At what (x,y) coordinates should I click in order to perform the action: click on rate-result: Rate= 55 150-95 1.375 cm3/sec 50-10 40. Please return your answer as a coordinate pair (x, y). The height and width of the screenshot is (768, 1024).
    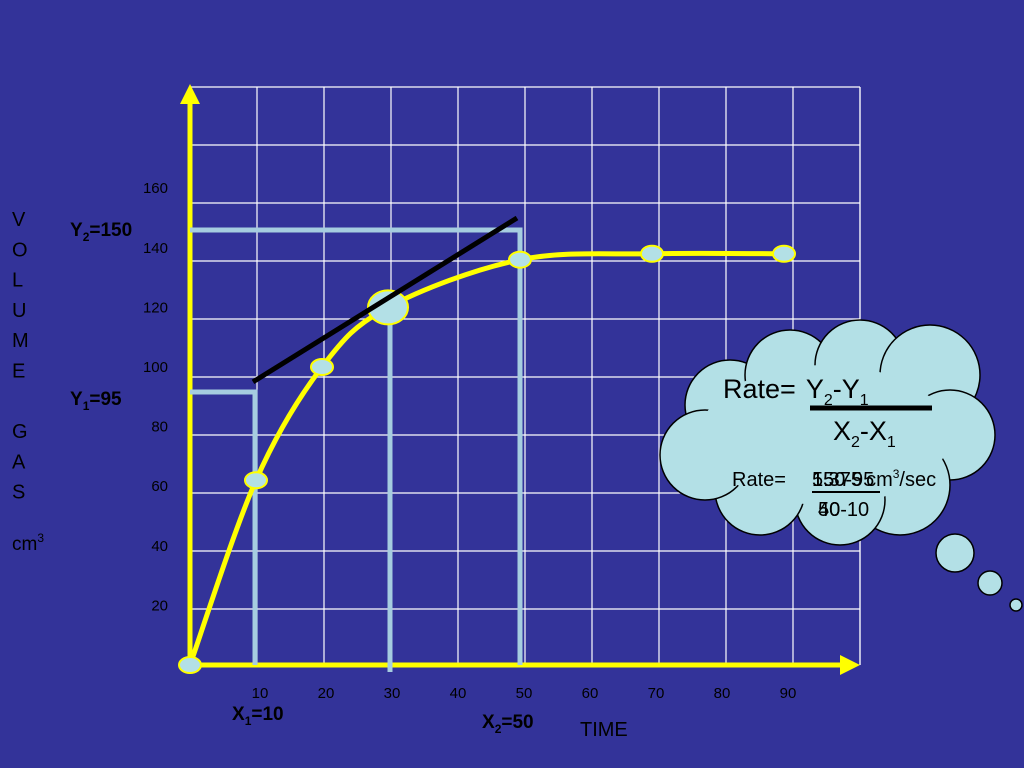
    Looking at the image, I should click on (834, 494).